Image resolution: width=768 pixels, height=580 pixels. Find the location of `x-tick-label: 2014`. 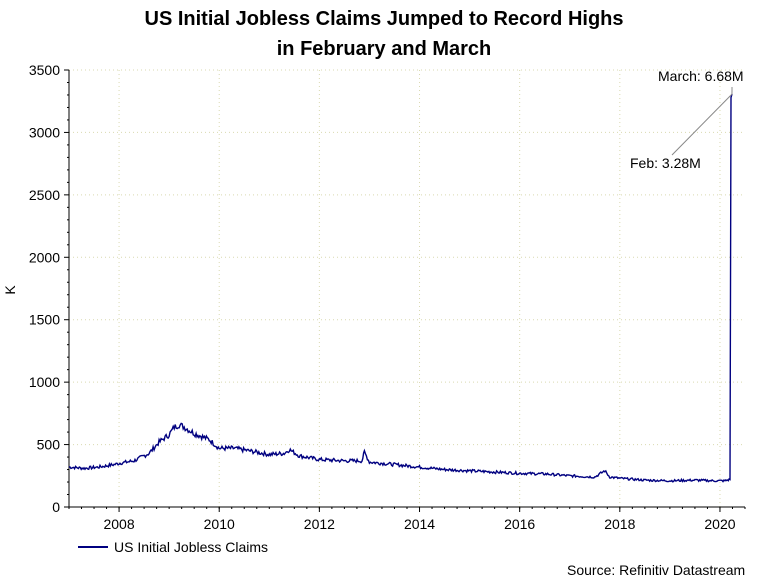

x-tick-label: 2014 is located at coordinates (419, 524).